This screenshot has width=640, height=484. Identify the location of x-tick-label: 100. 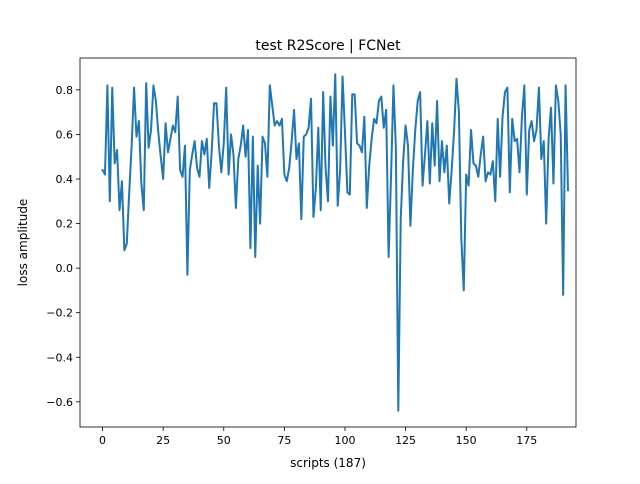
(344, 440).